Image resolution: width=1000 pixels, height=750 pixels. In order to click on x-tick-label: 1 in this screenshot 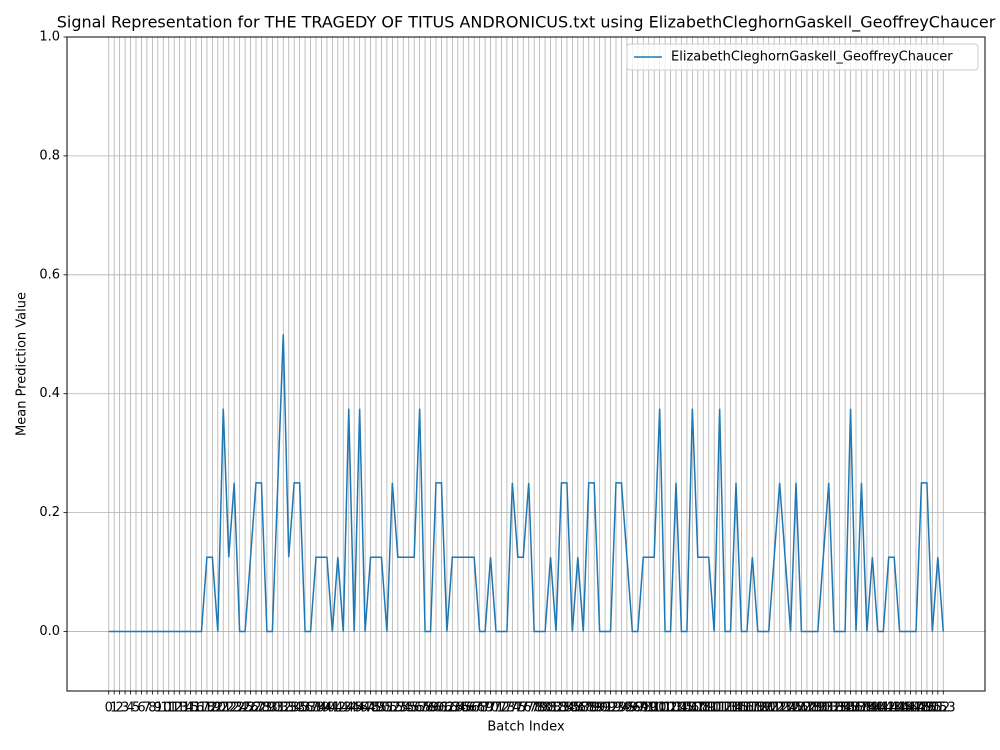, I will do `click(114, 708)`.